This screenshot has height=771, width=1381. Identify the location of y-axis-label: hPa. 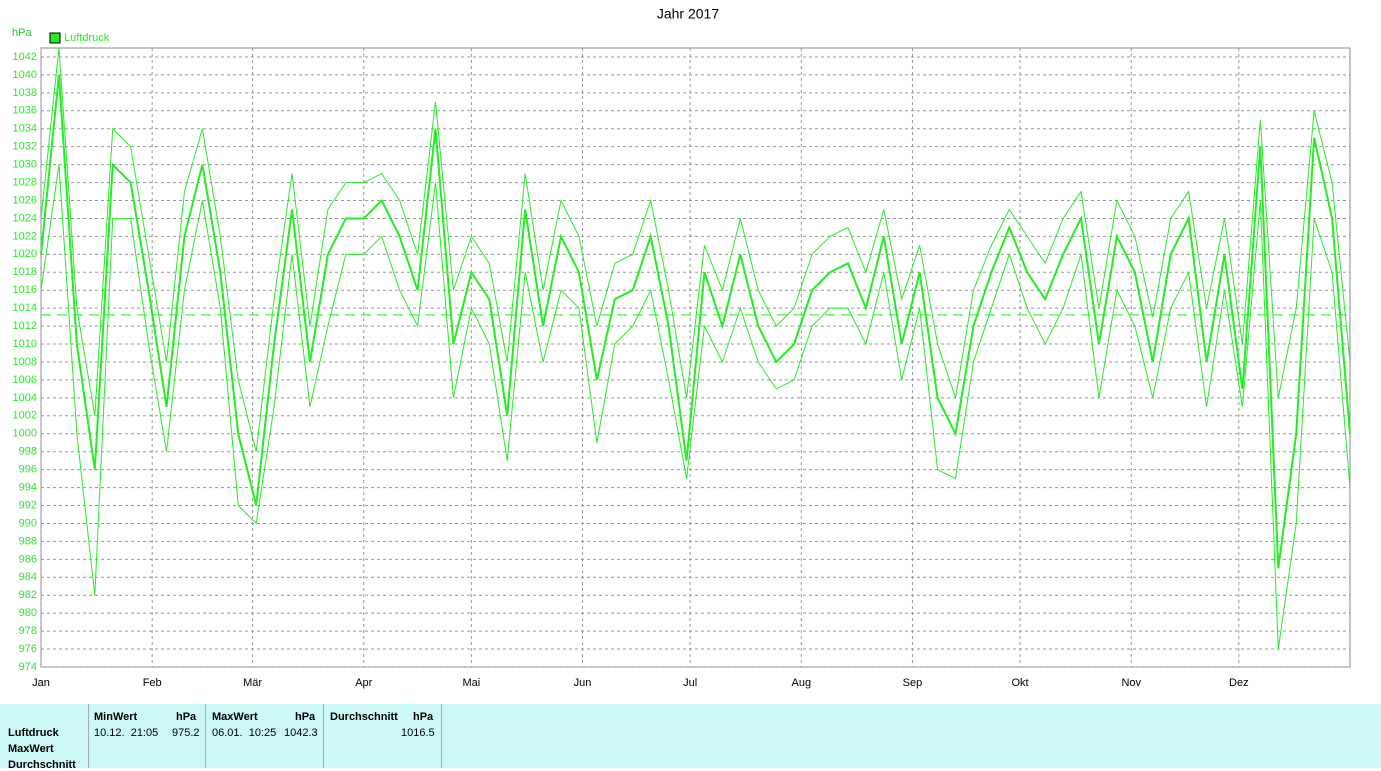
(22, 33).